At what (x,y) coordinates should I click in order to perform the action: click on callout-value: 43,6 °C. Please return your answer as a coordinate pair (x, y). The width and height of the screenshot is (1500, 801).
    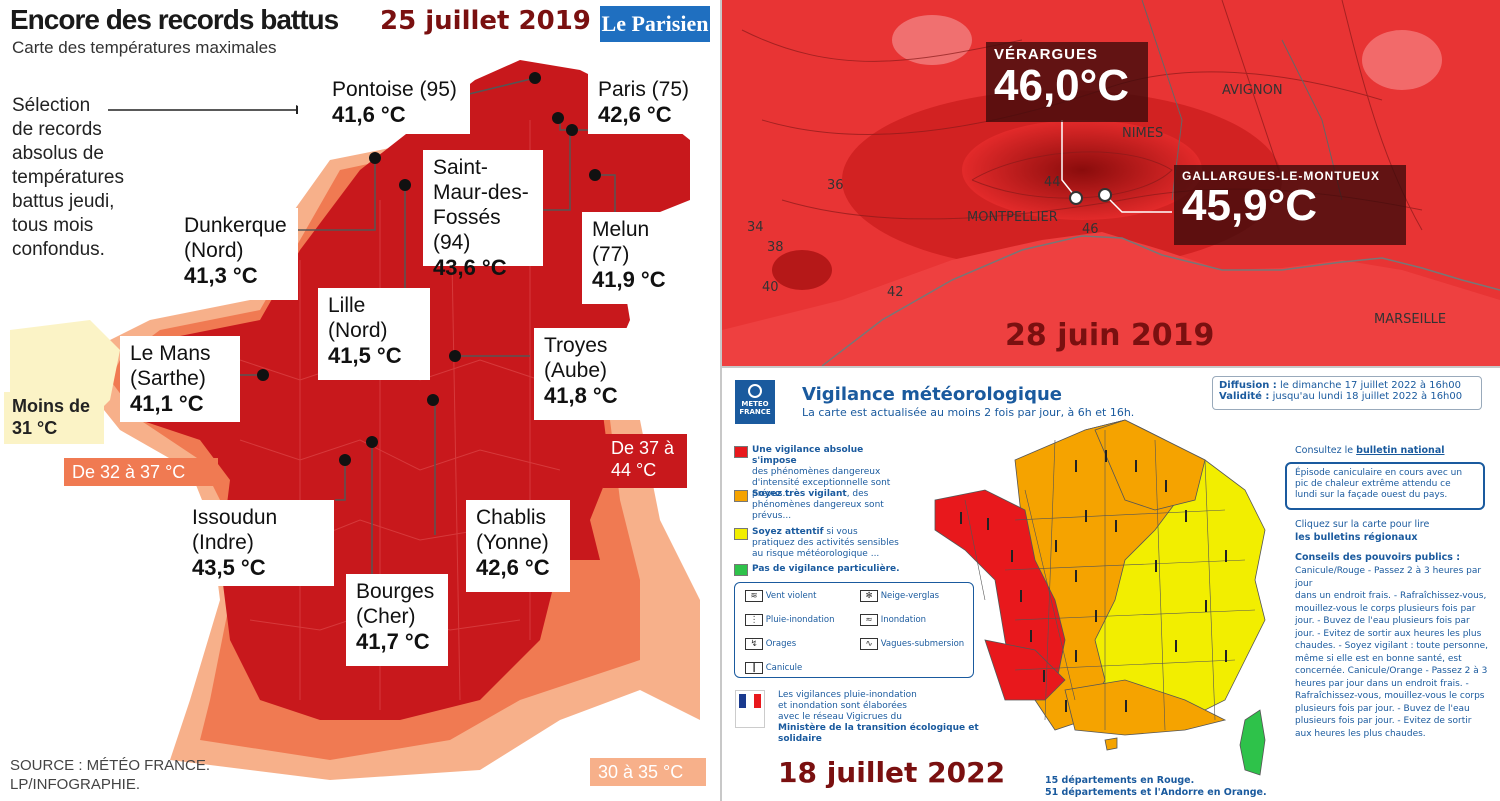
    Looking at the image, I should click on (470, 267).